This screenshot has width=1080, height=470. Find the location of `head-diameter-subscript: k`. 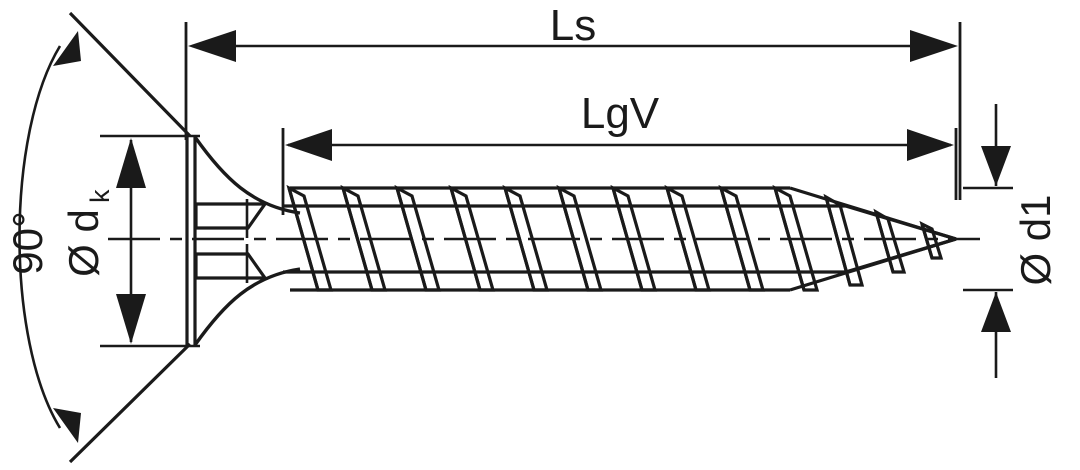

head-diameter-subscript: k is located at coordinates (100, 196).